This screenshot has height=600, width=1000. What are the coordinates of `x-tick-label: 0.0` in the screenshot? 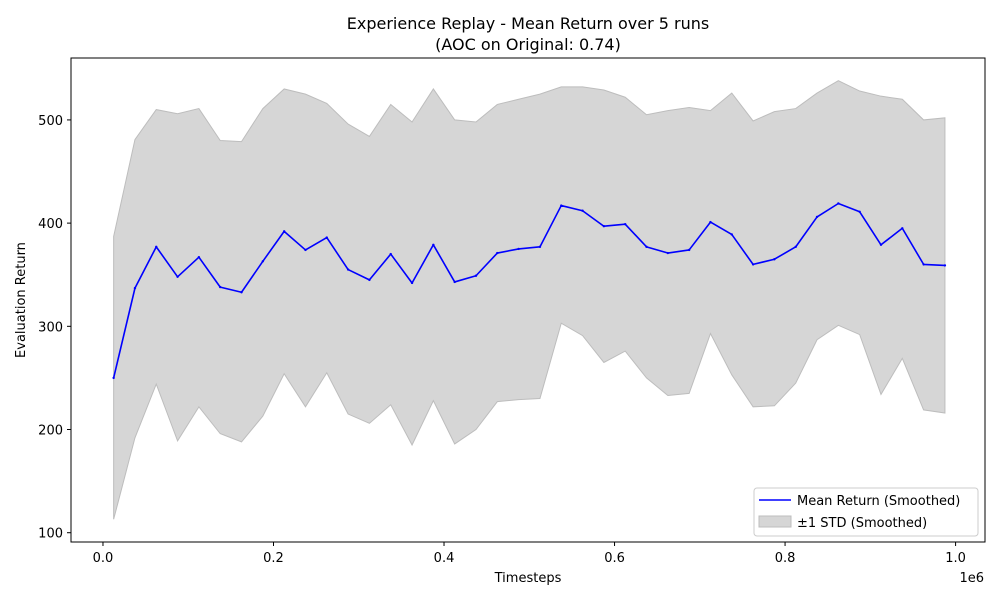 It's located at (103, 558).